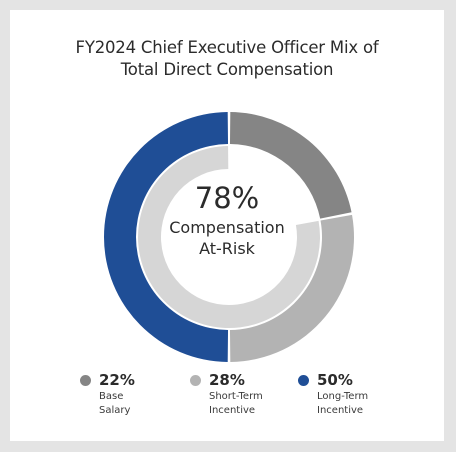 This screenshot has width=456, height=452. I want to click on legend-label-short-term-incentive: Short-Term Incentive, so click(236, 404).